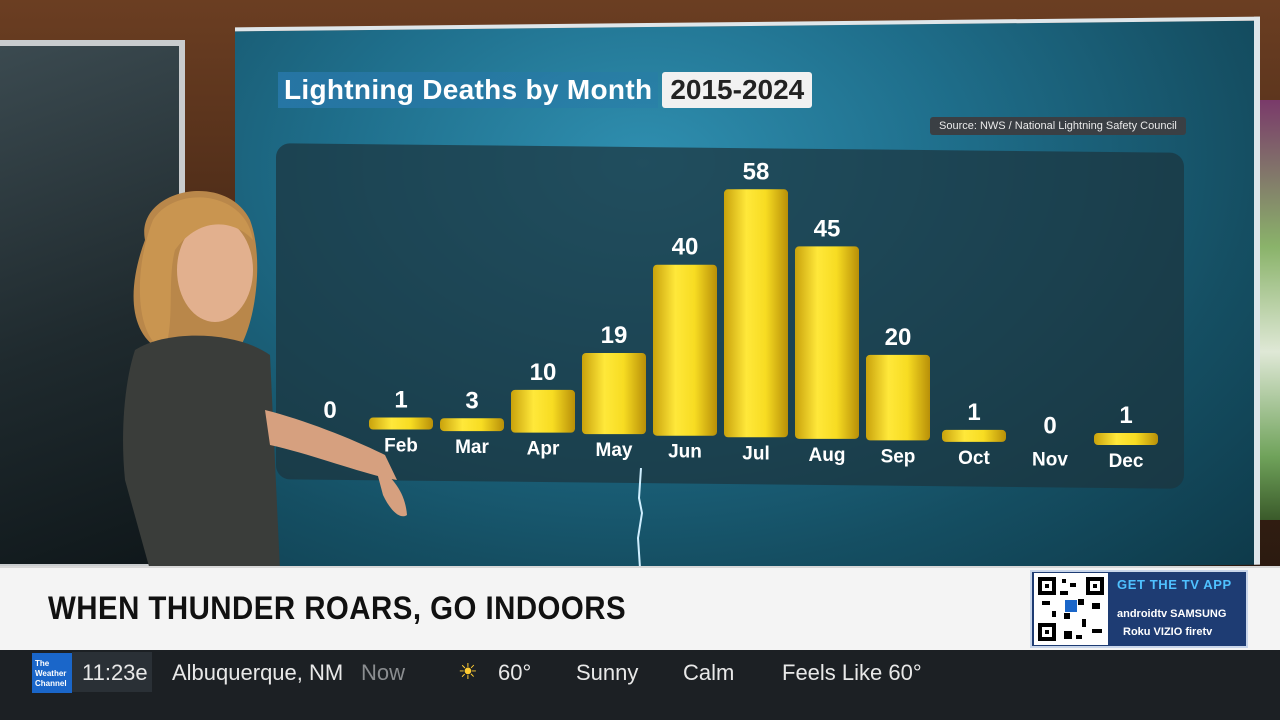  What do you see at coordinates (709, 672) in the screenshot?
I see `ticker-wind: Calm` at bounding box center [709, 672].